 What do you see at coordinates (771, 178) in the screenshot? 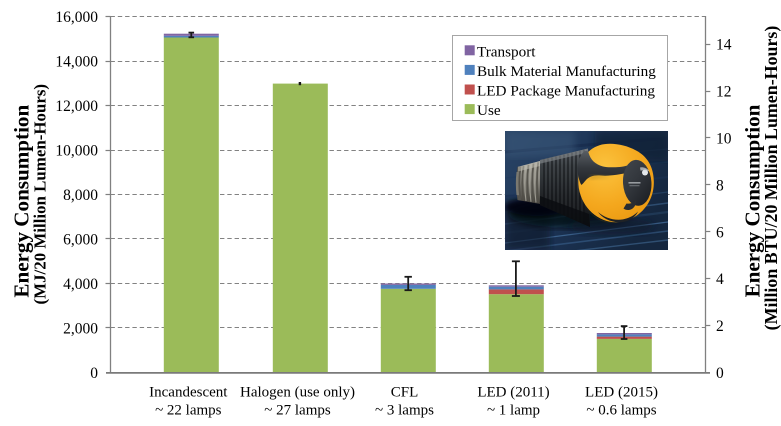
I see `svg-text:(Million BTU/20 Million Lumen-: (Million BTU/20 Million Lumen-Hours)` at bounding box center [771, 178].